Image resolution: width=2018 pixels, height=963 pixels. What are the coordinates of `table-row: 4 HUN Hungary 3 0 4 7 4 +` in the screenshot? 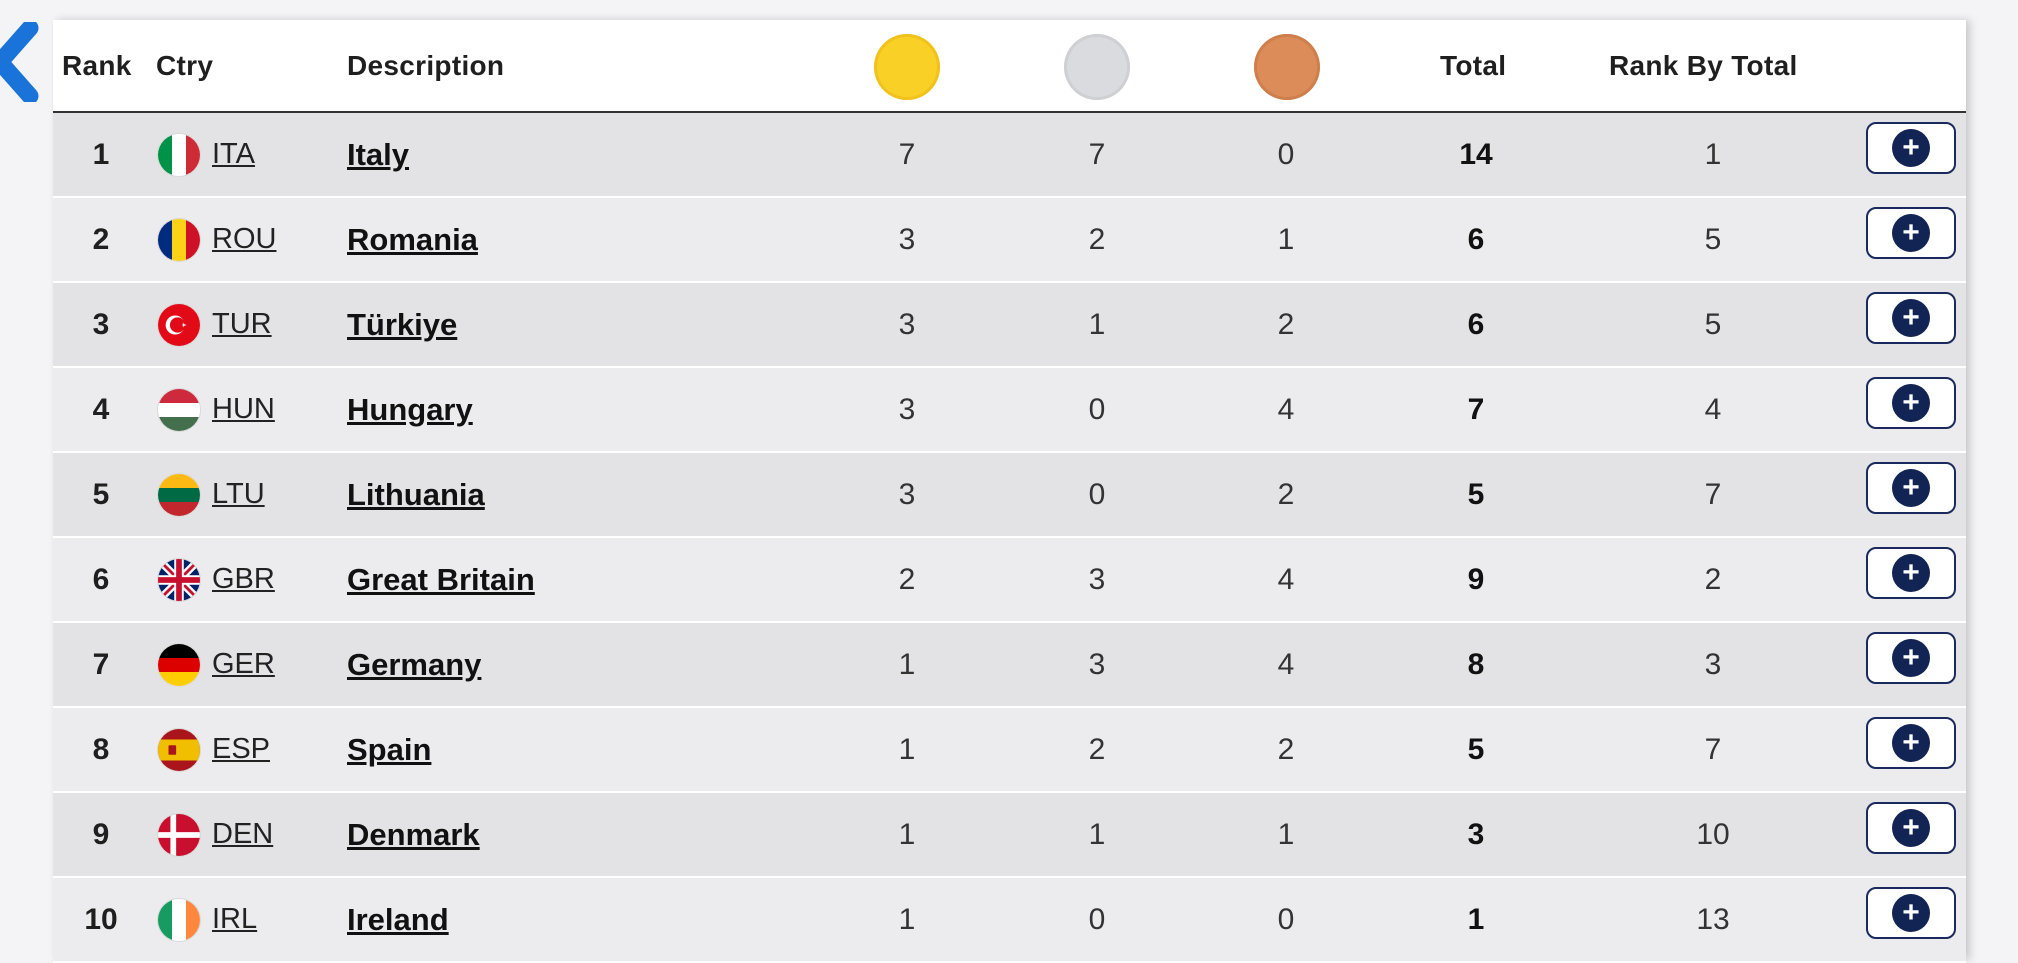 It's located at (1009, 410).